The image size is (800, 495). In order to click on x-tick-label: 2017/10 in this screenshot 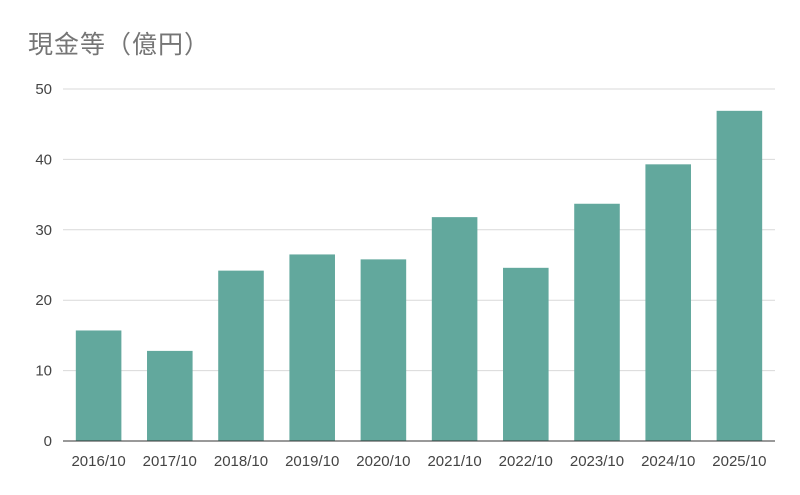, I will do `click(170, 461)`.